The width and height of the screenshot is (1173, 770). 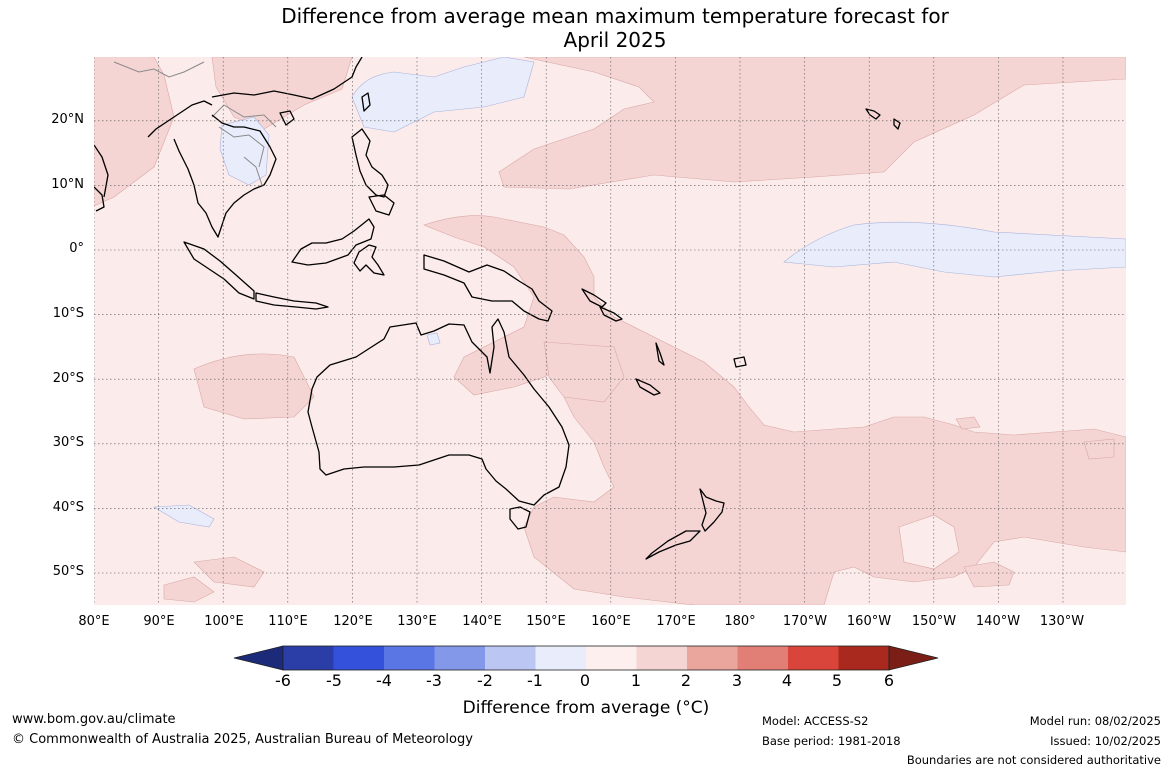 I want to click on lat-label-50s: 50°S, so click(x=68, y=571).